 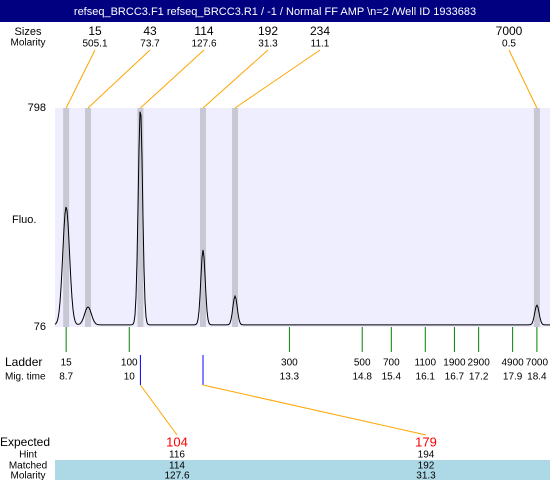 What do you see at coordinates (28, 32) in the screenshot?
I see `size-label: Sizes` at bounding box center [28, 32].